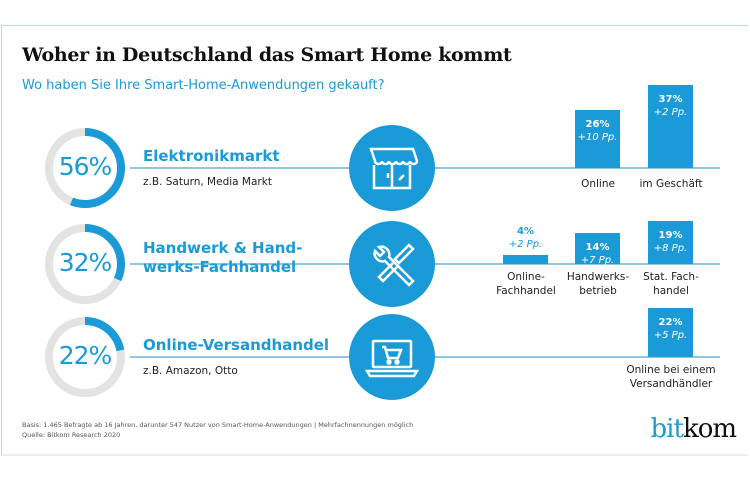 The width and height of the screenshot is (750, 482). I want to click on footer-source: Quelle: Bitkom Research 2020, so click(71, 435).